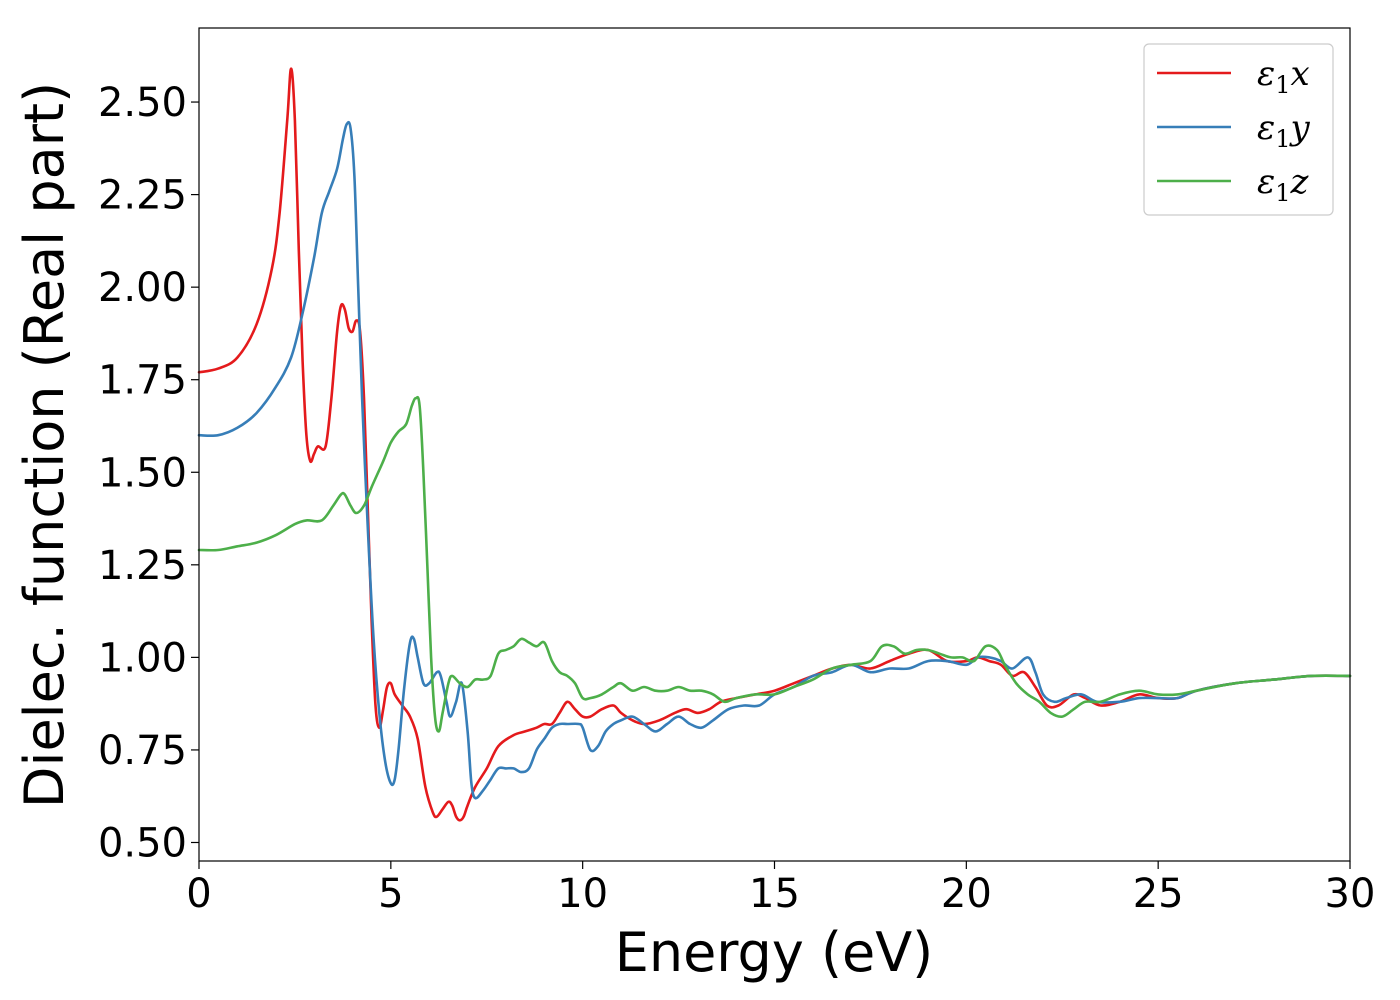 The image size is (1400, 1000). What do you see at coordinates (198, 894) in the screenshot?
I see `x-tick-label: 0` at bounding box center [198, 894].